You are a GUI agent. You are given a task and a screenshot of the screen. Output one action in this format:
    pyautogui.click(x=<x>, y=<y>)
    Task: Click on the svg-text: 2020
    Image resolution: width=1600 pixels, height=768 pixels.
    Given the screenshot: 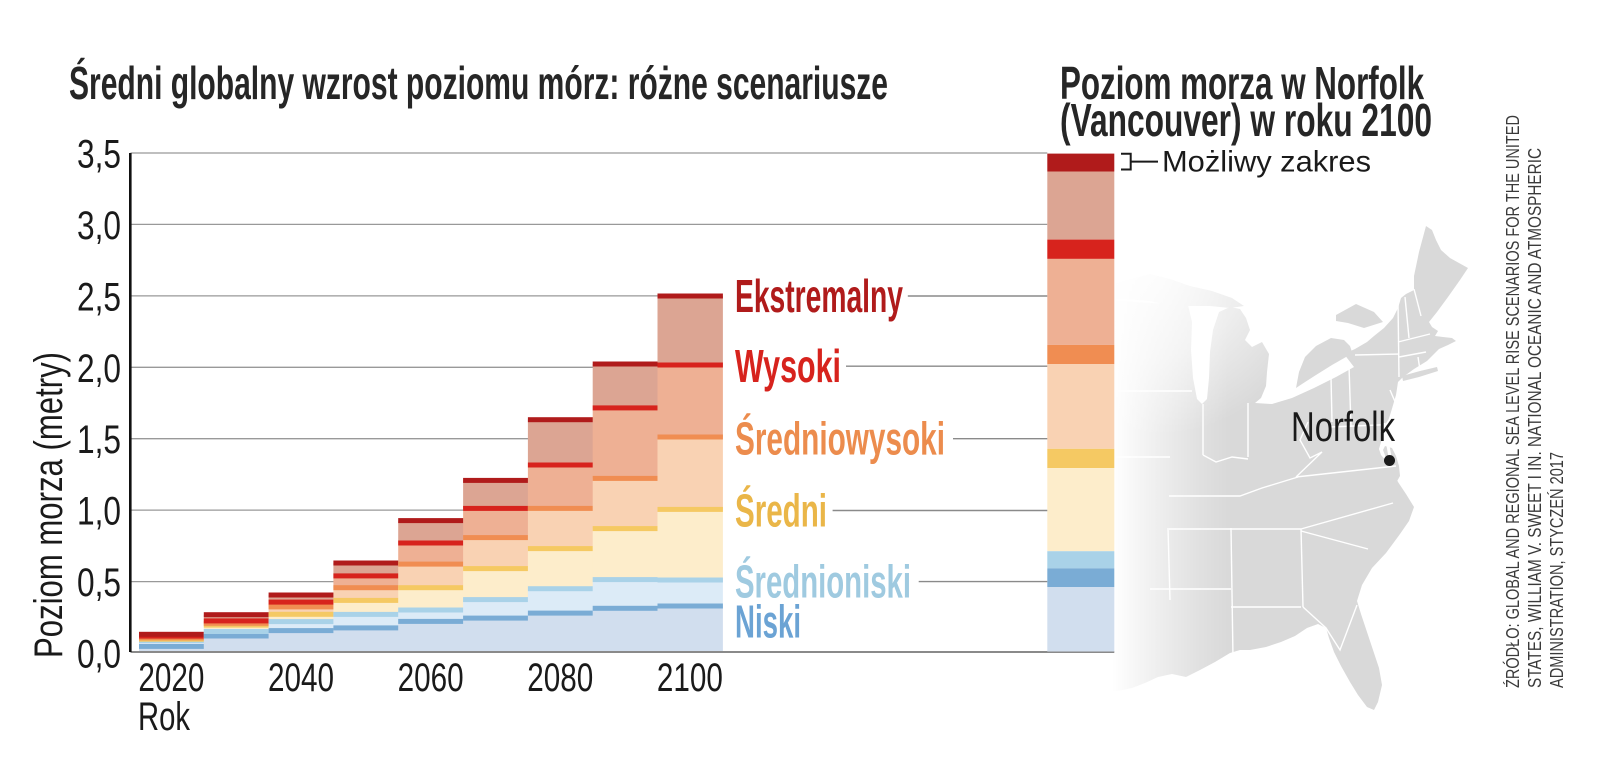 What is the action you would take?
    pyautogui.click(x=171, y=678)
    